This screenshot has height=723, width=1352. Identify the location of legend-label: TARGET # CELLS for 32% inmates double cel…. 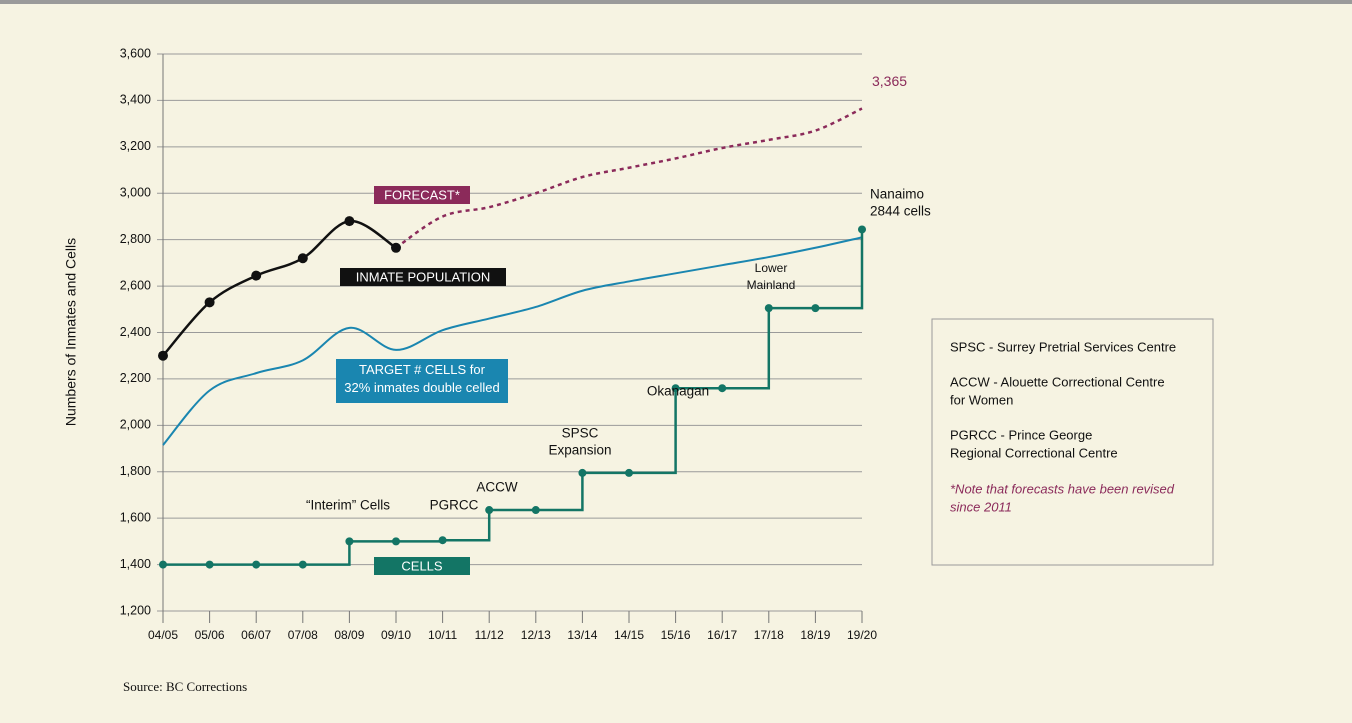
(421, 378).